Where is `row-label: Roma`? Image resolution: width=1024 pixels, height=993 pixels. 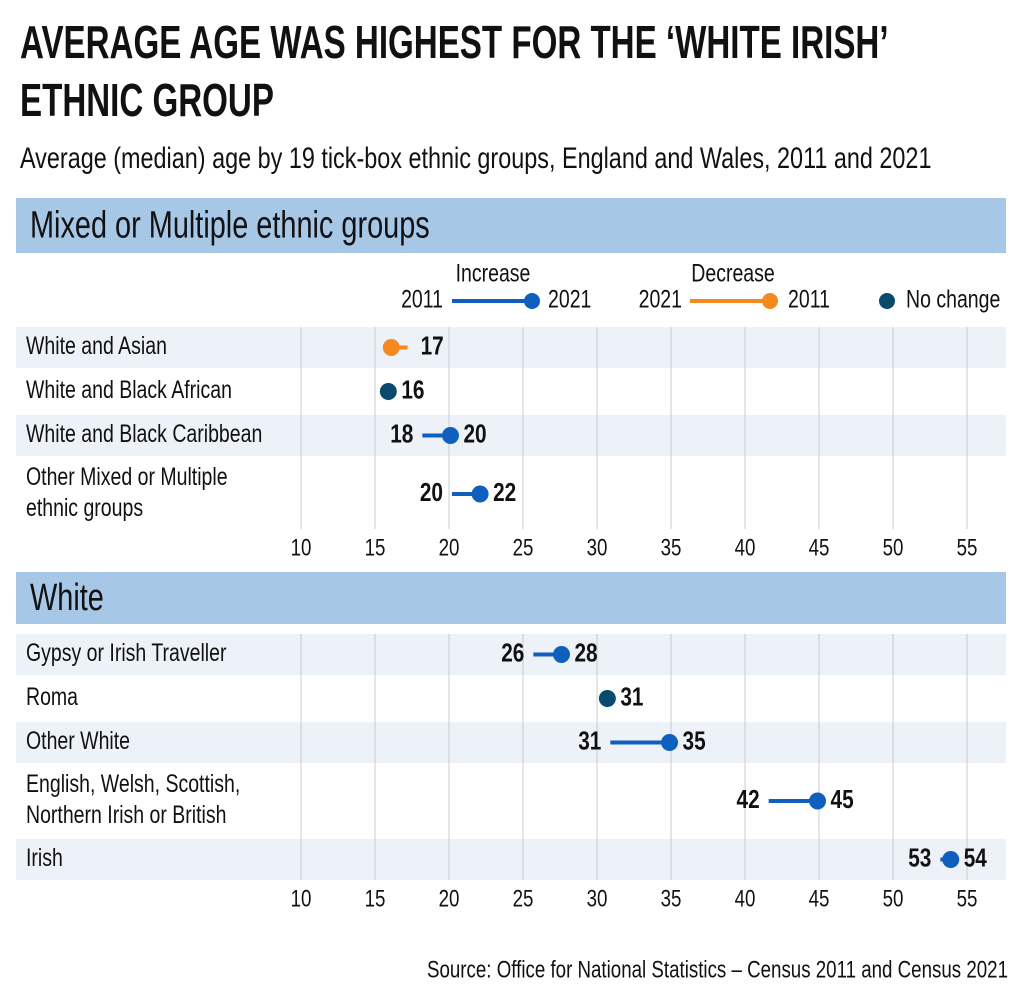
row-label: Roma is located at coordinates (52, 697).